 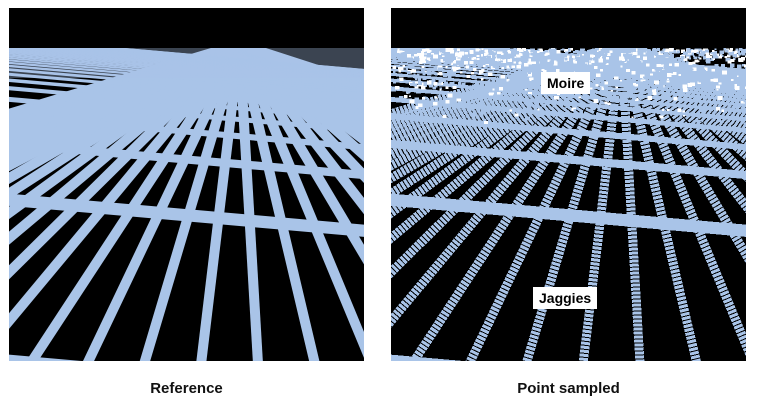 I want to click on jaggies-label: Jaggies, so click(x=565, y=298).